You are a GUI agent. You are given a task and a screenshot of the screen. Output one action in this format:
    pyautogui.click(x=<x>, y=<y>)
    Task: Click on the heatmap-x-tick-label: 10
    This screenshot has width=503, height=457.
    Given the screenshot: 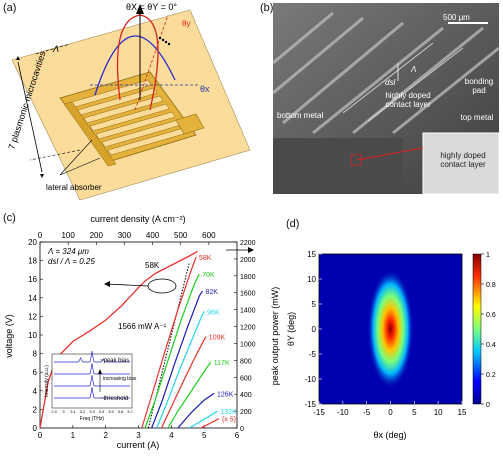 What is the action you would take?
    pyautogui.click(x=438, y=412)
    